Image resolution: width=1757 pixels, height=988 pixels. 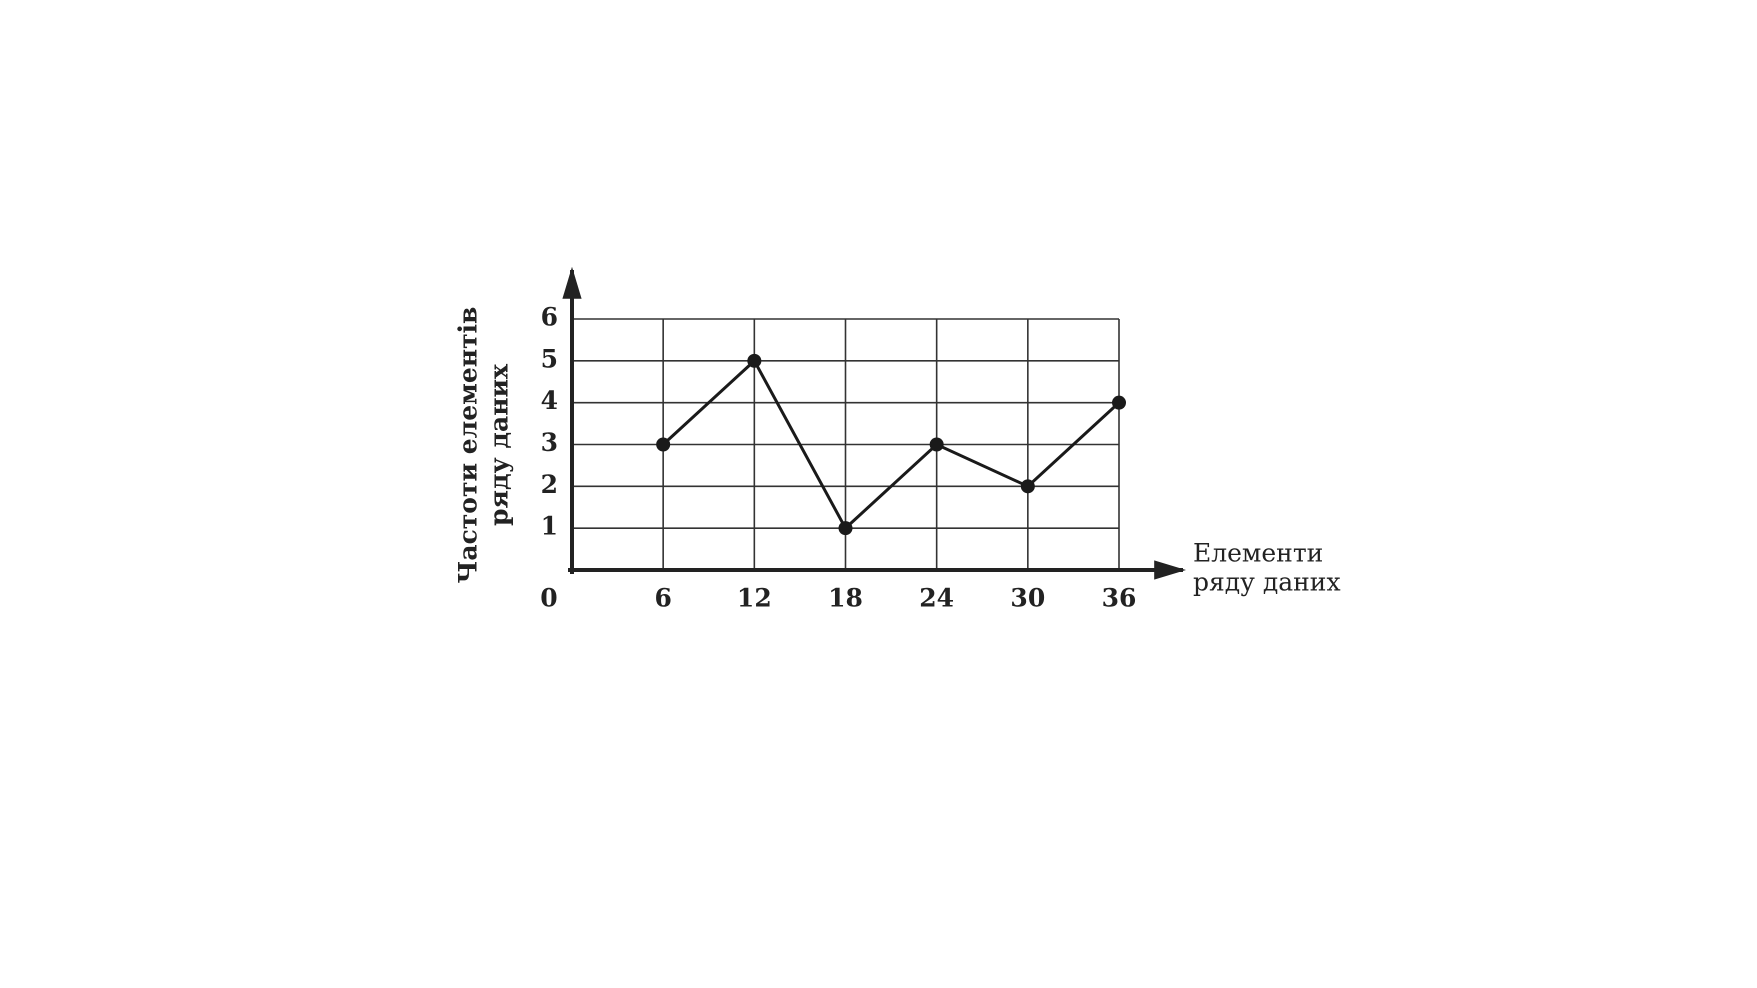 What do you see at coordinates (484, 445) in the screenshot?
I see `y-axis-label: Частоти елементів ряду даних` at bounding box center [484, 445].